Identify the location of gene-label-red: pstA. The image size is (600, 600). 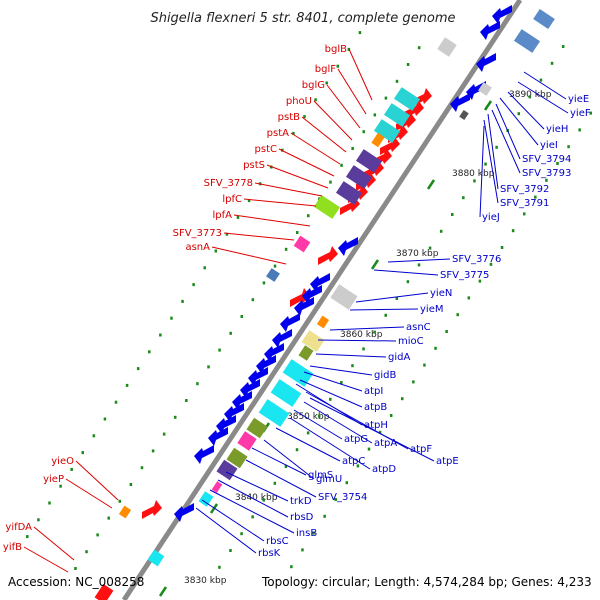
(278, 133).